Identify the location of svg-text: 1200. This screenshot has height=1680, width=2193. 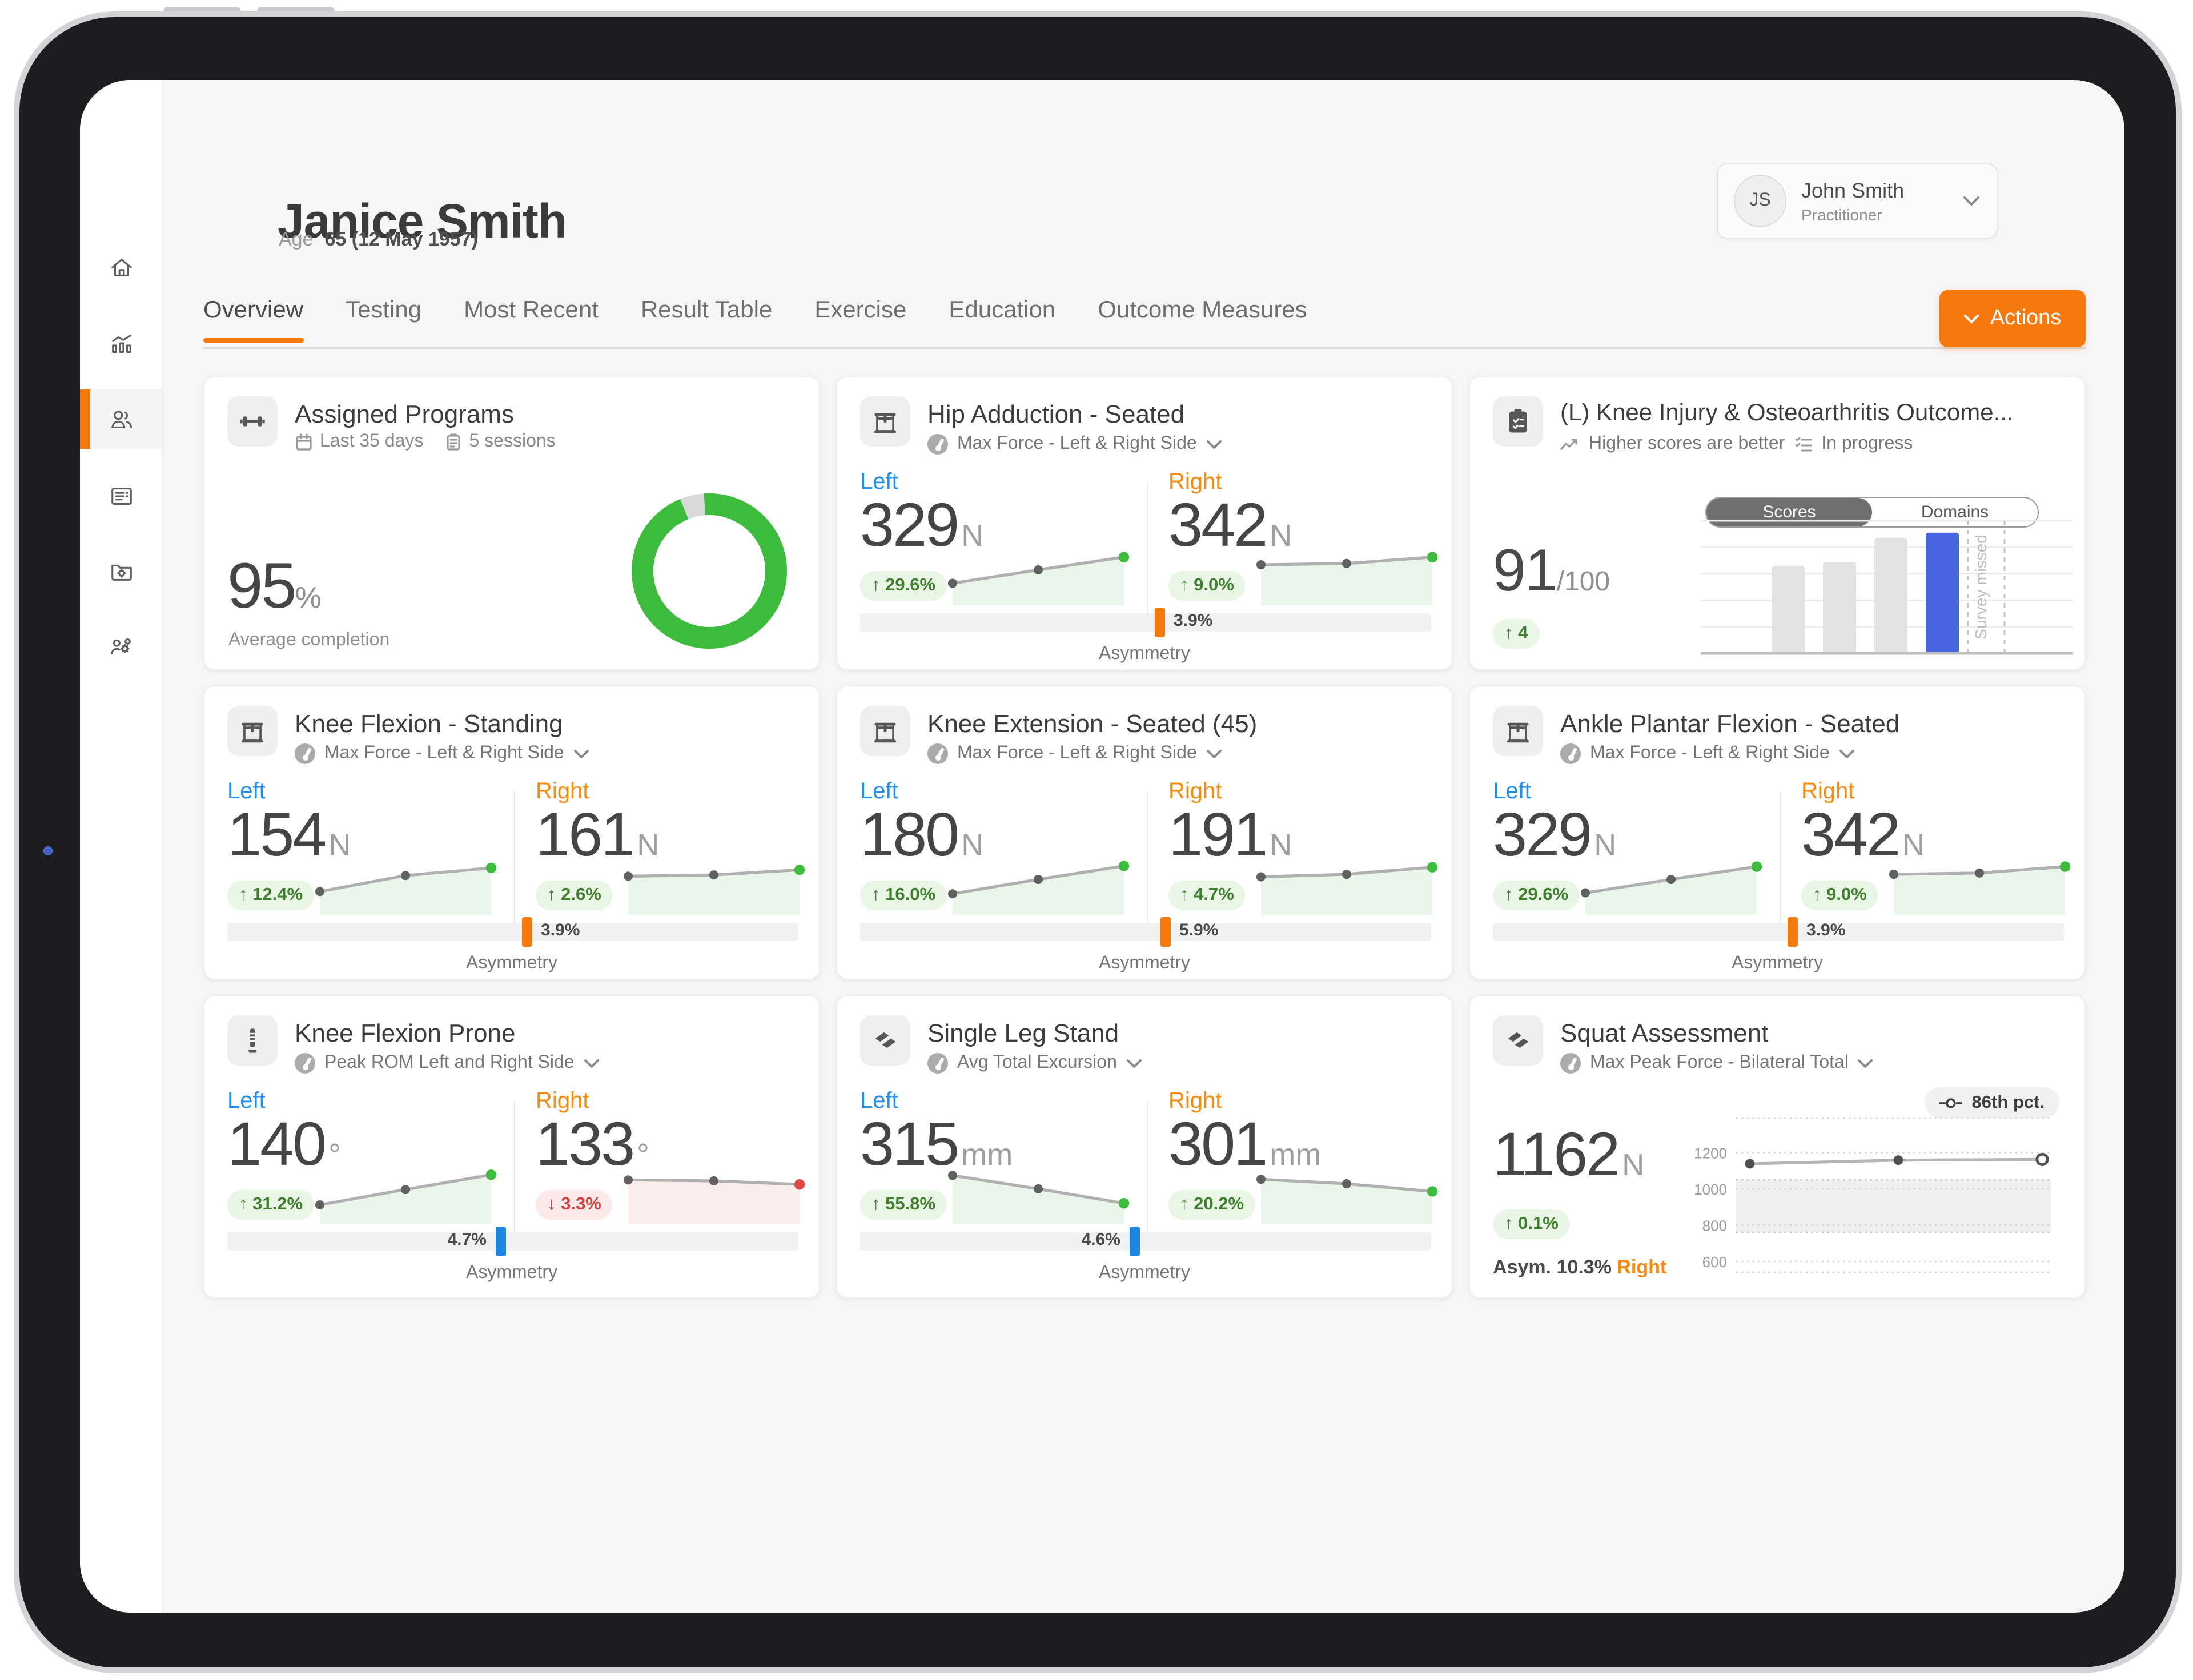
(1710, 1152).